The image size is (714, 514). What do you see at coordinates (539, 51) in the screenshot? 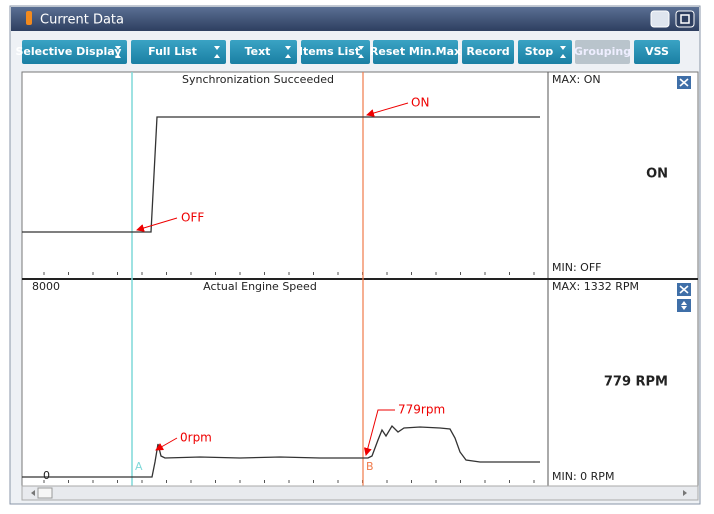
I see `button-label: Stop` at bounding box center [539, 51].